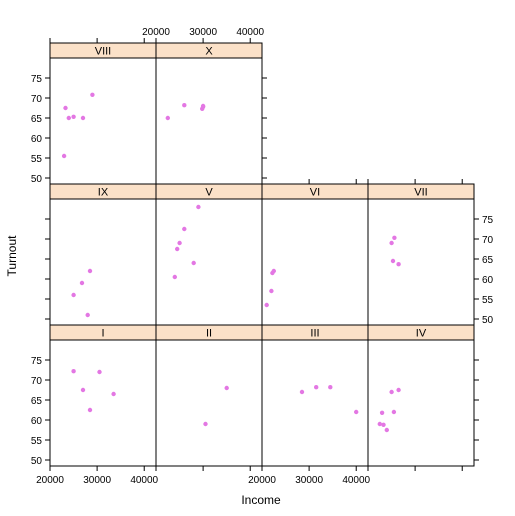 This screenshot has height=516, width=515. Describe the element at coordinates (315, 193) in the screenshot. I see `panel-strip-label: VI` at that location.